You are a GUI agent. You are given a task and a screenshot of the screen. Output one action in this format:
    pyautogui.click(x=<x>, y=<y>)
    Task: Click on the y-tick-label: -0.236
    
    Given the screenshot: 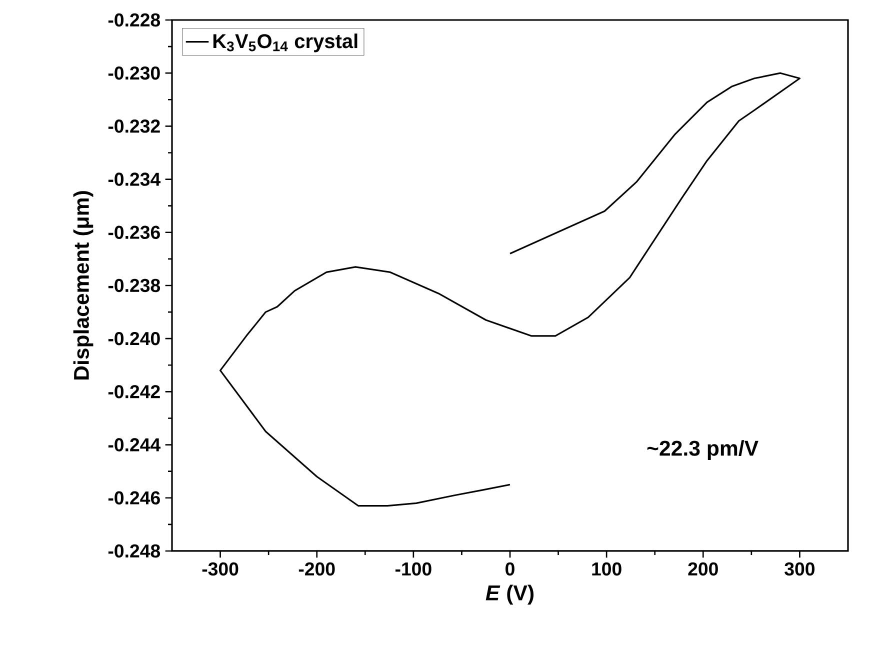 What is the action you would take?
    pyautogui.click(x=134, y=233)
    